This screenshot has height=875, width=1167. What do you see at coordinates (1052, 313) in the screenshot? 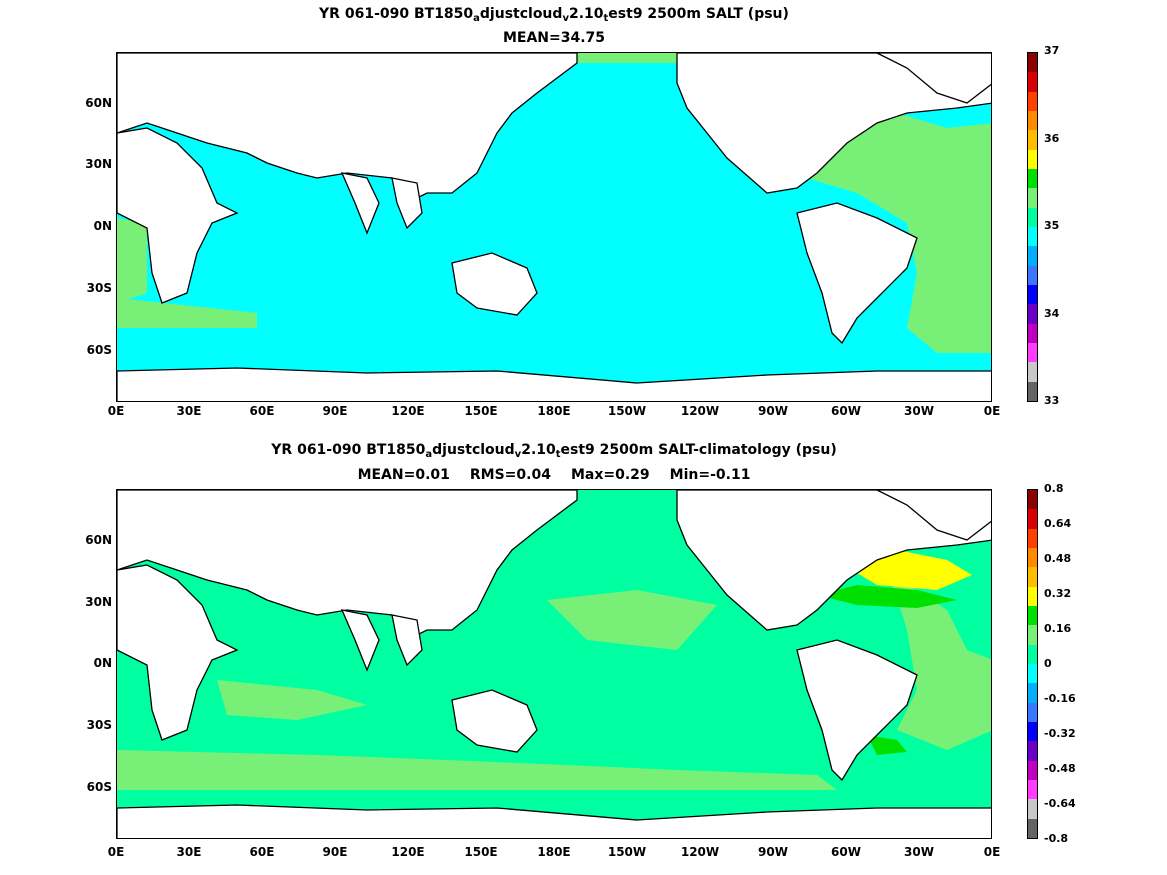
I see `colorbar-label: 34` at bounding box center [1052, 313].